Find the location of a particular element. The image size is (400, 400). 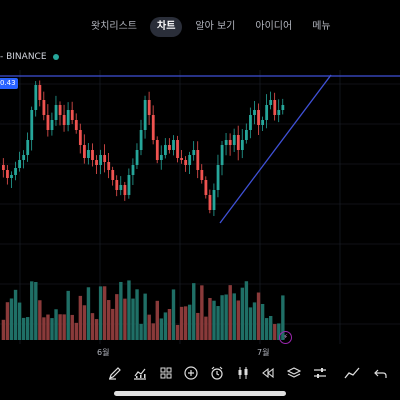

price-scale-tag: 0.43 is located at coordinates (9, 83).